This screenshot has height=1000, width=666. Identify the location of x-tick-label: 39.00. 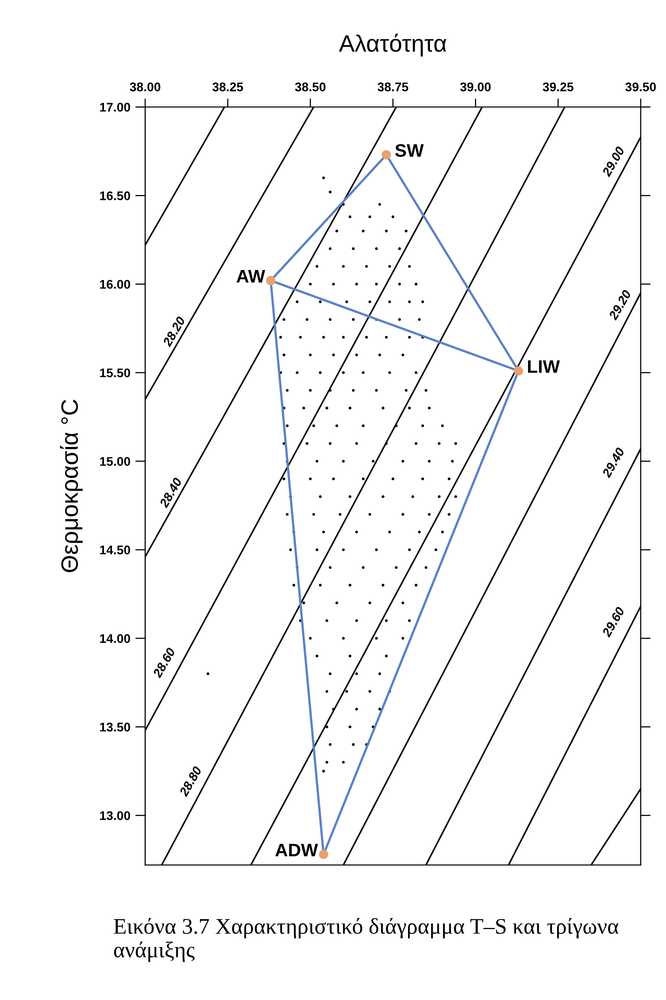
(475, 87).